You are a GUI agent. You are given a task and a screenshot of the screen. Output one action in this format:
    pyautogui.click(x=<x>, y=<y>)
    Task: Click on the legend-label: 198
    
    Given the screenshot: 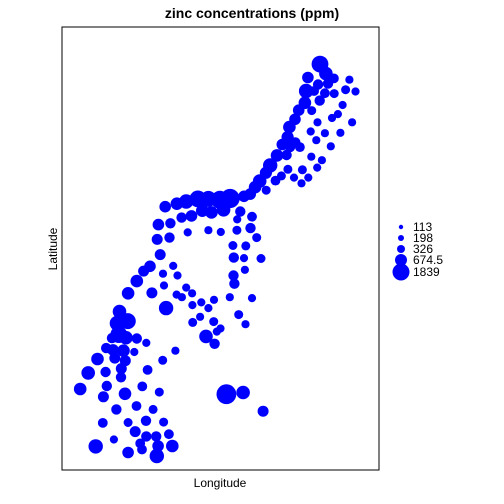 What is the action you would take?
    pyautogui.click(x=423, y=238)
    